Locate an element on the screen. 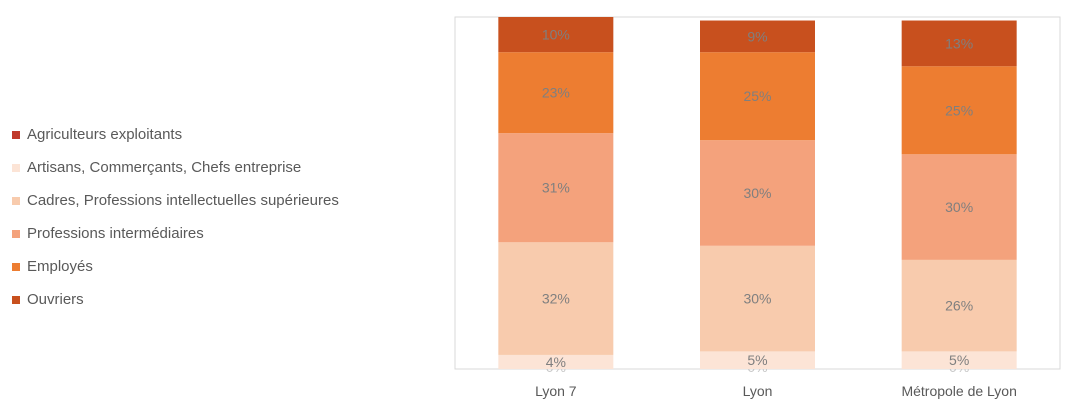 The height and width of the screenshot is (403, 1068). data-label: 4% is located at coordinates (556, 362).